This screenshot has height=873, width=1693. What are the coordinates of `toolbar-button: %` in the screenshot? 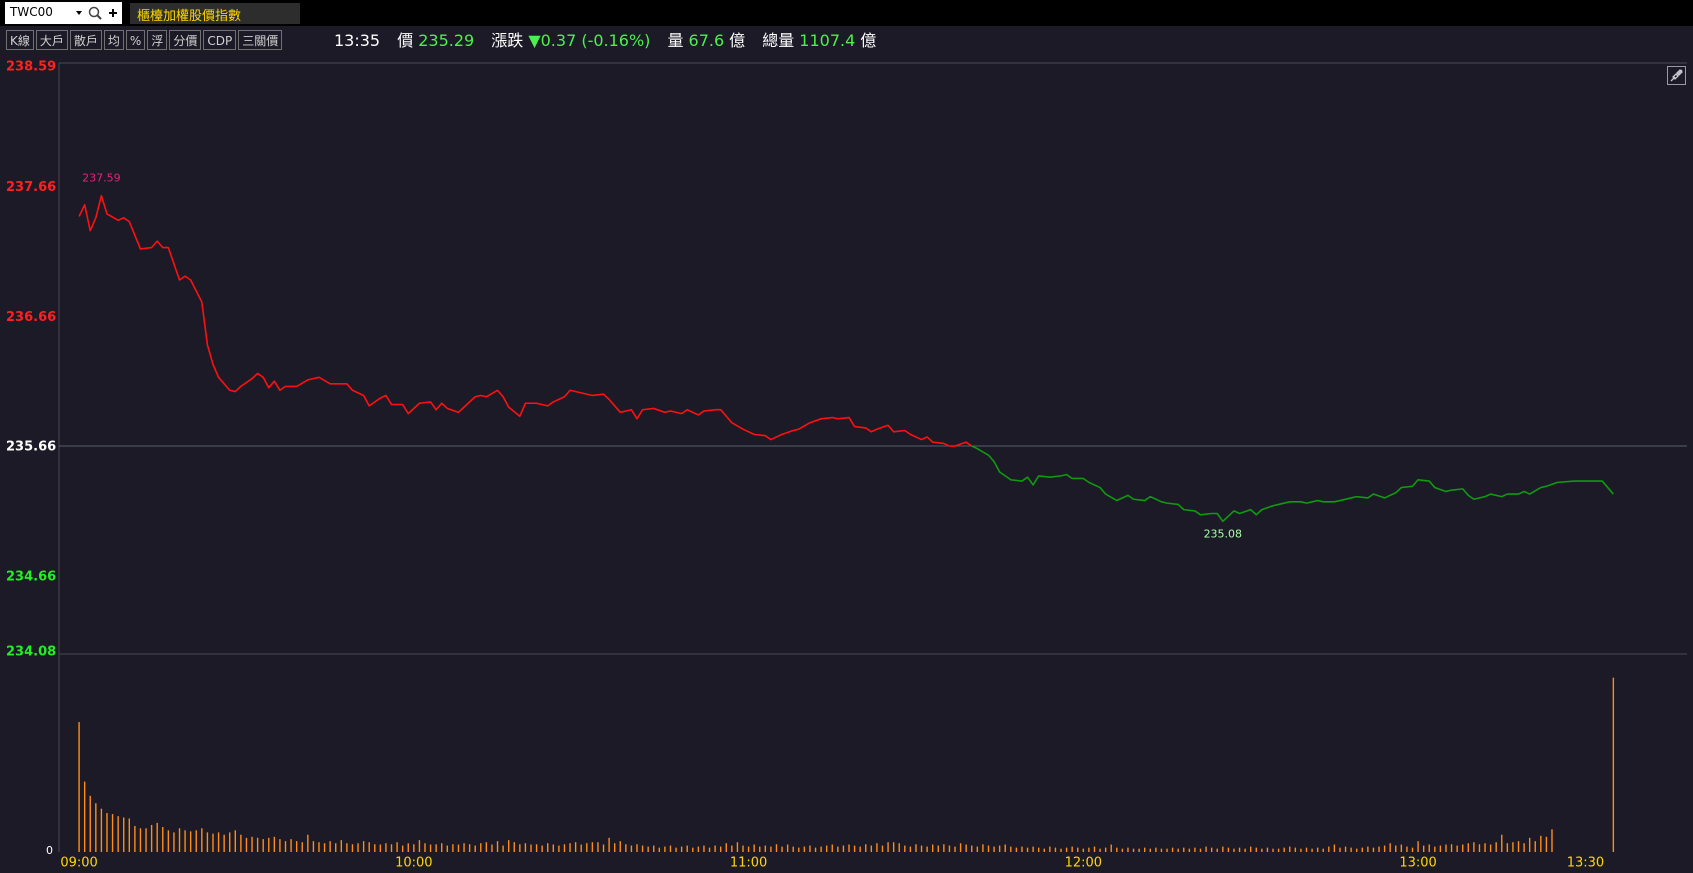 It's located at (135, 40).